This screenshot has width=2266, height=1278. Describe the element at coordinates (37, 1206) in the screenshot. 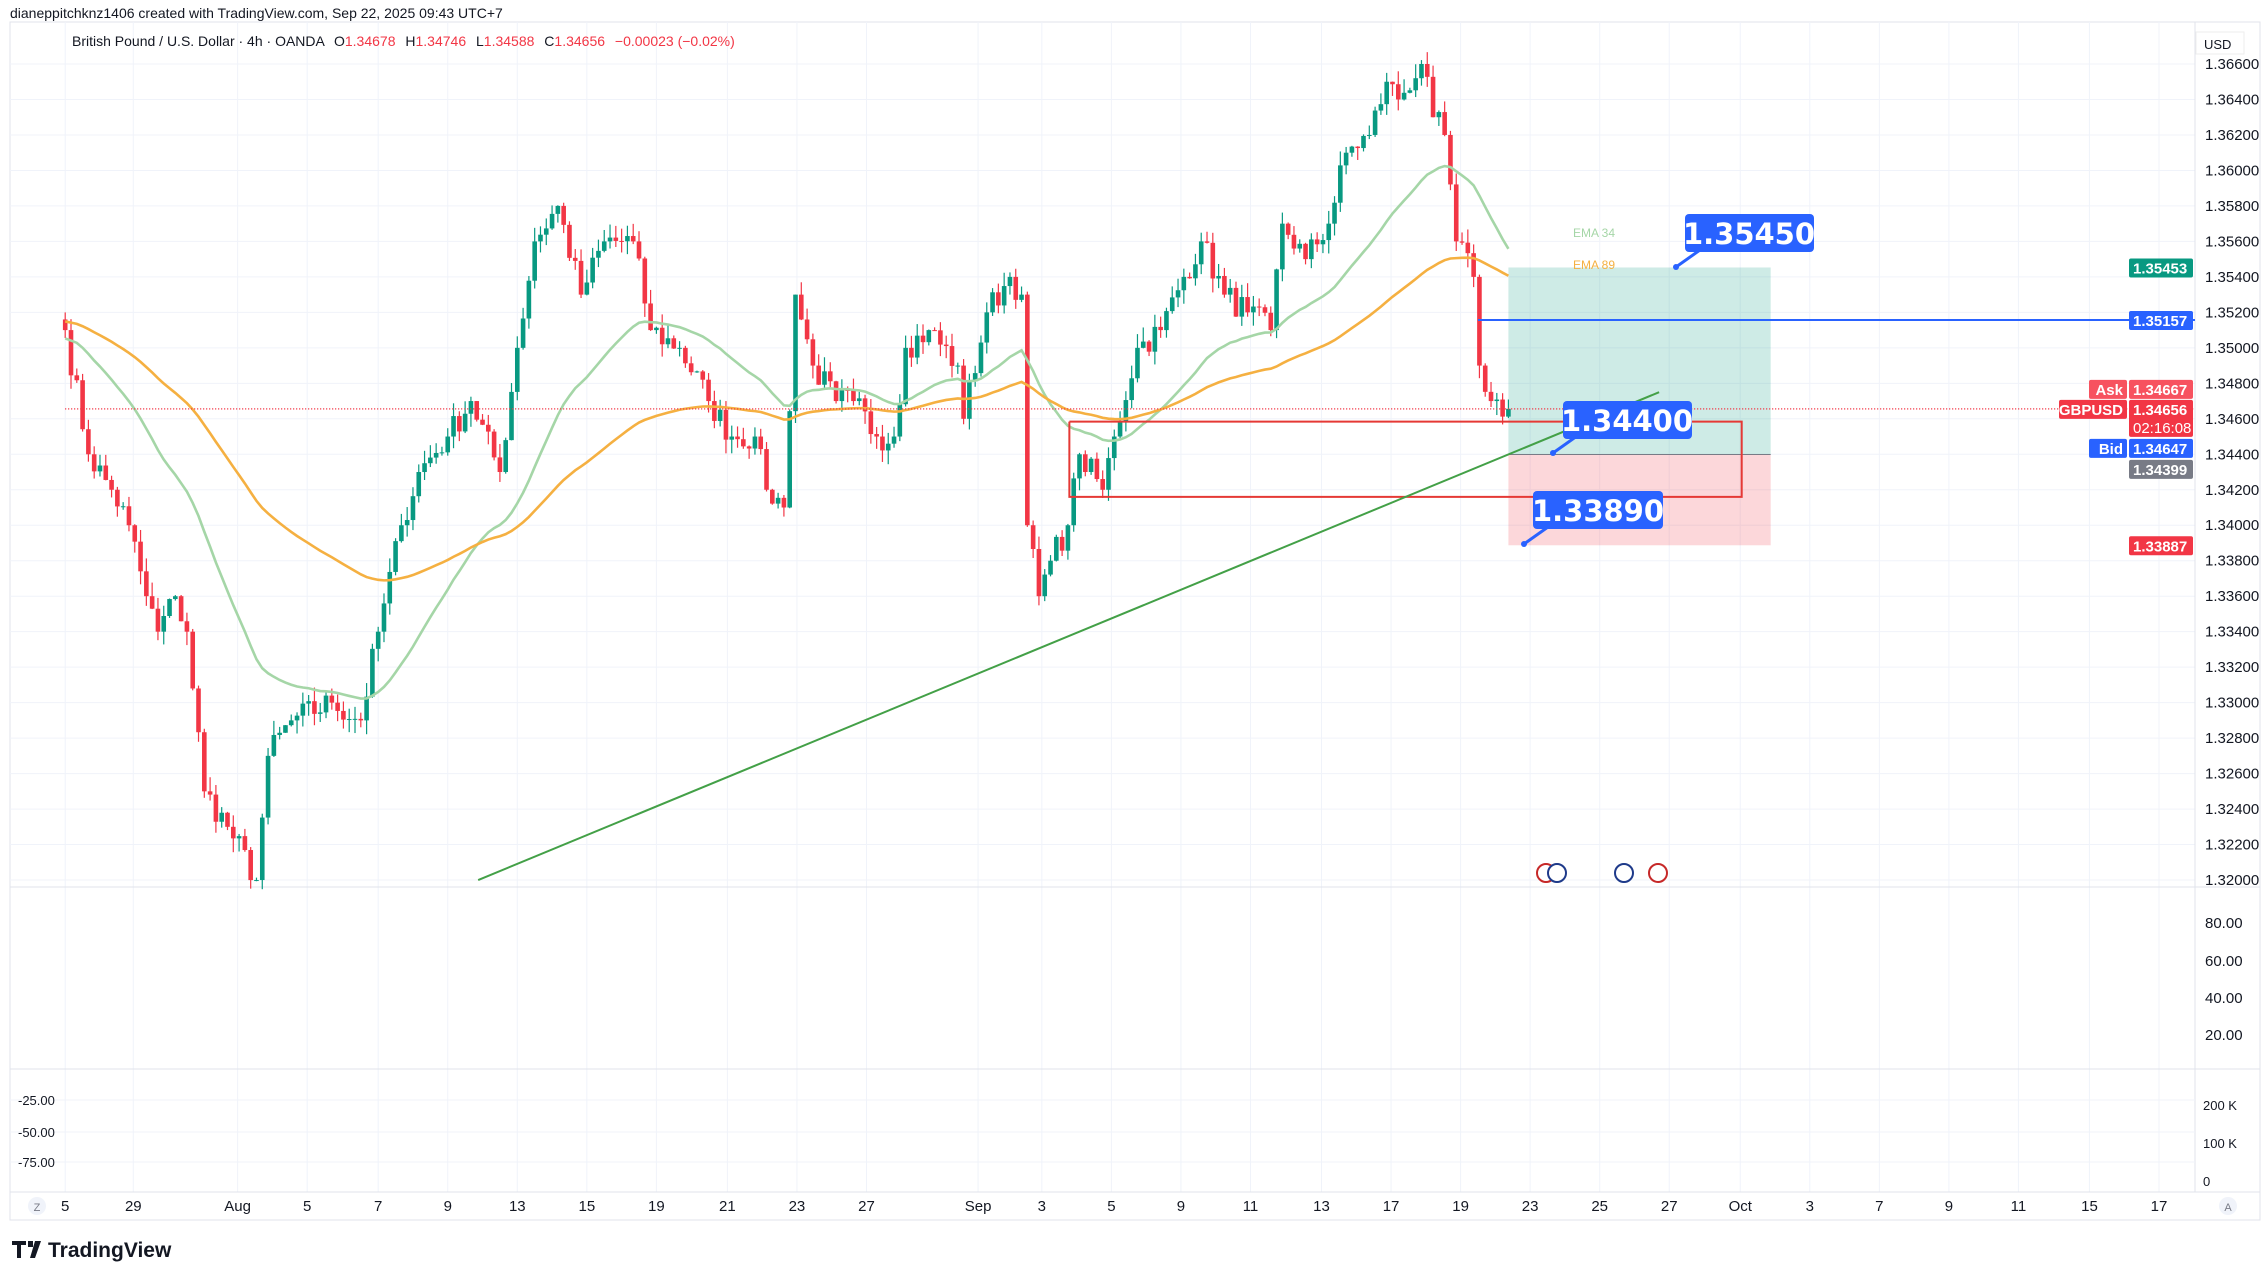

I see `zoom-reset-button` at that location.